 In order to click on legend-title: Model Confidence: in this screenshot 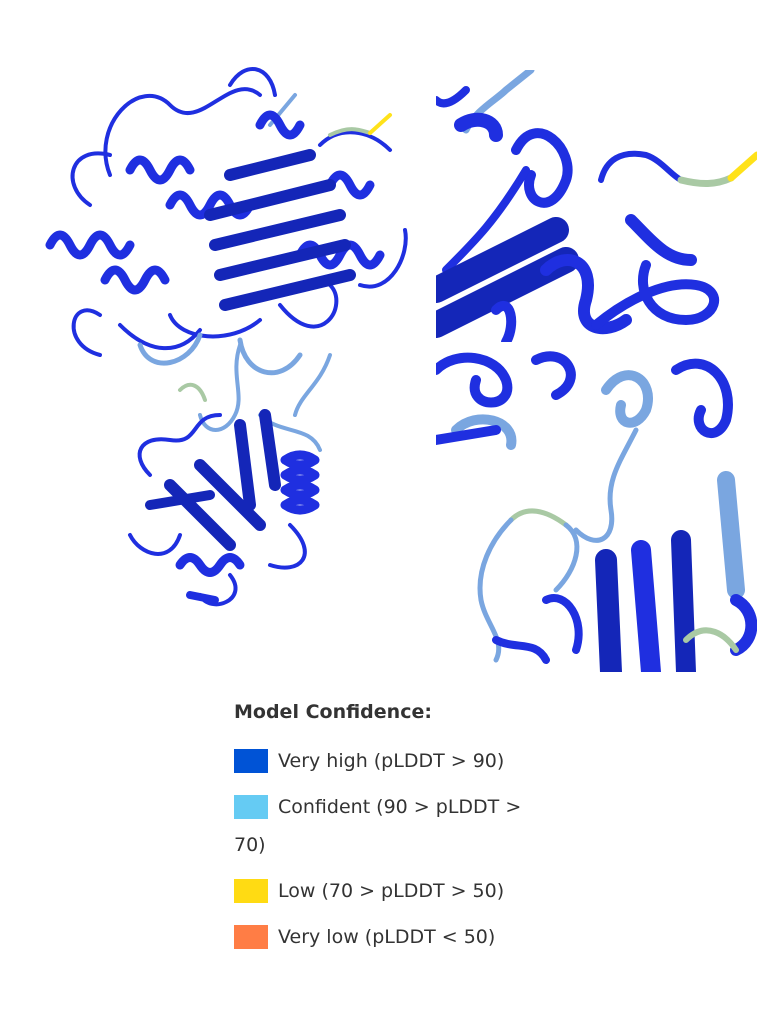, I will do `click(333, 712)`.